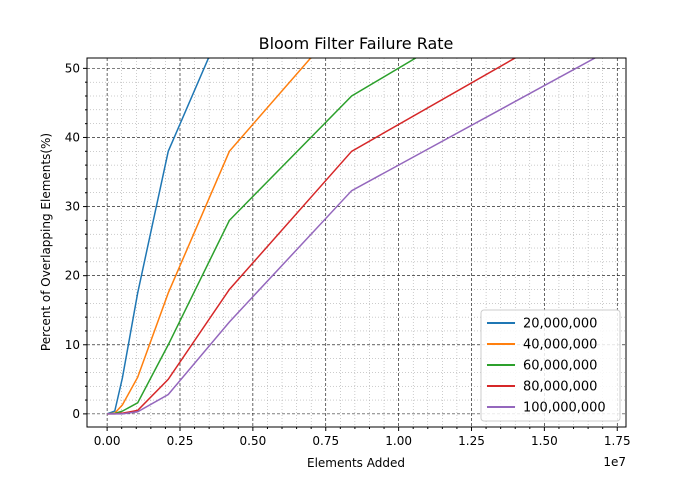 The image size is (696, 484). Describe the element at coordinates (72, 345) in the screenshot. I see `y-tick-label: 10` at that location.